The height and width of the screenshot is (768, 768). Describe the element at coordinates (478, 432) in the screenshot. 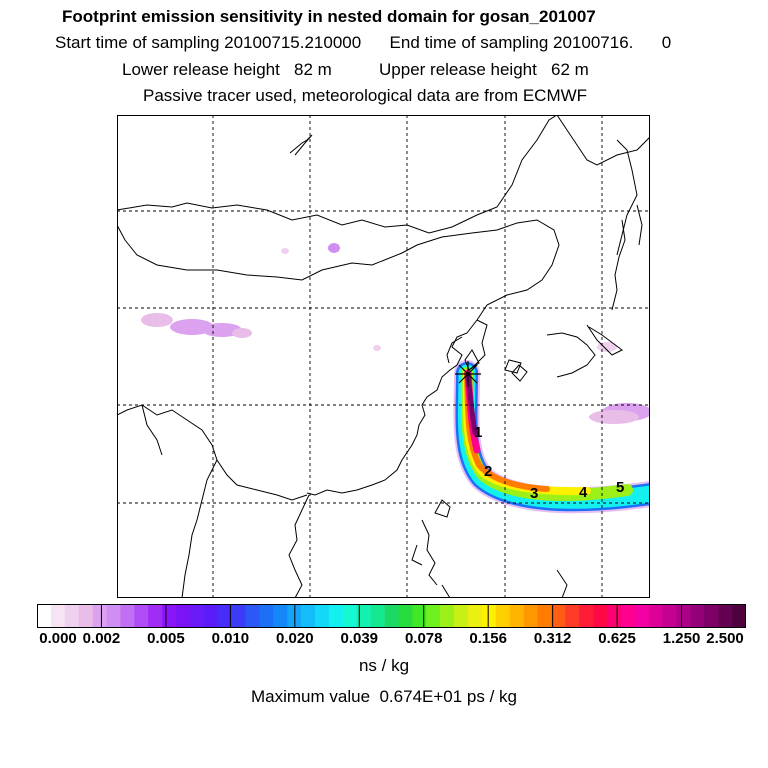

I see `day-label: 1` at that location.